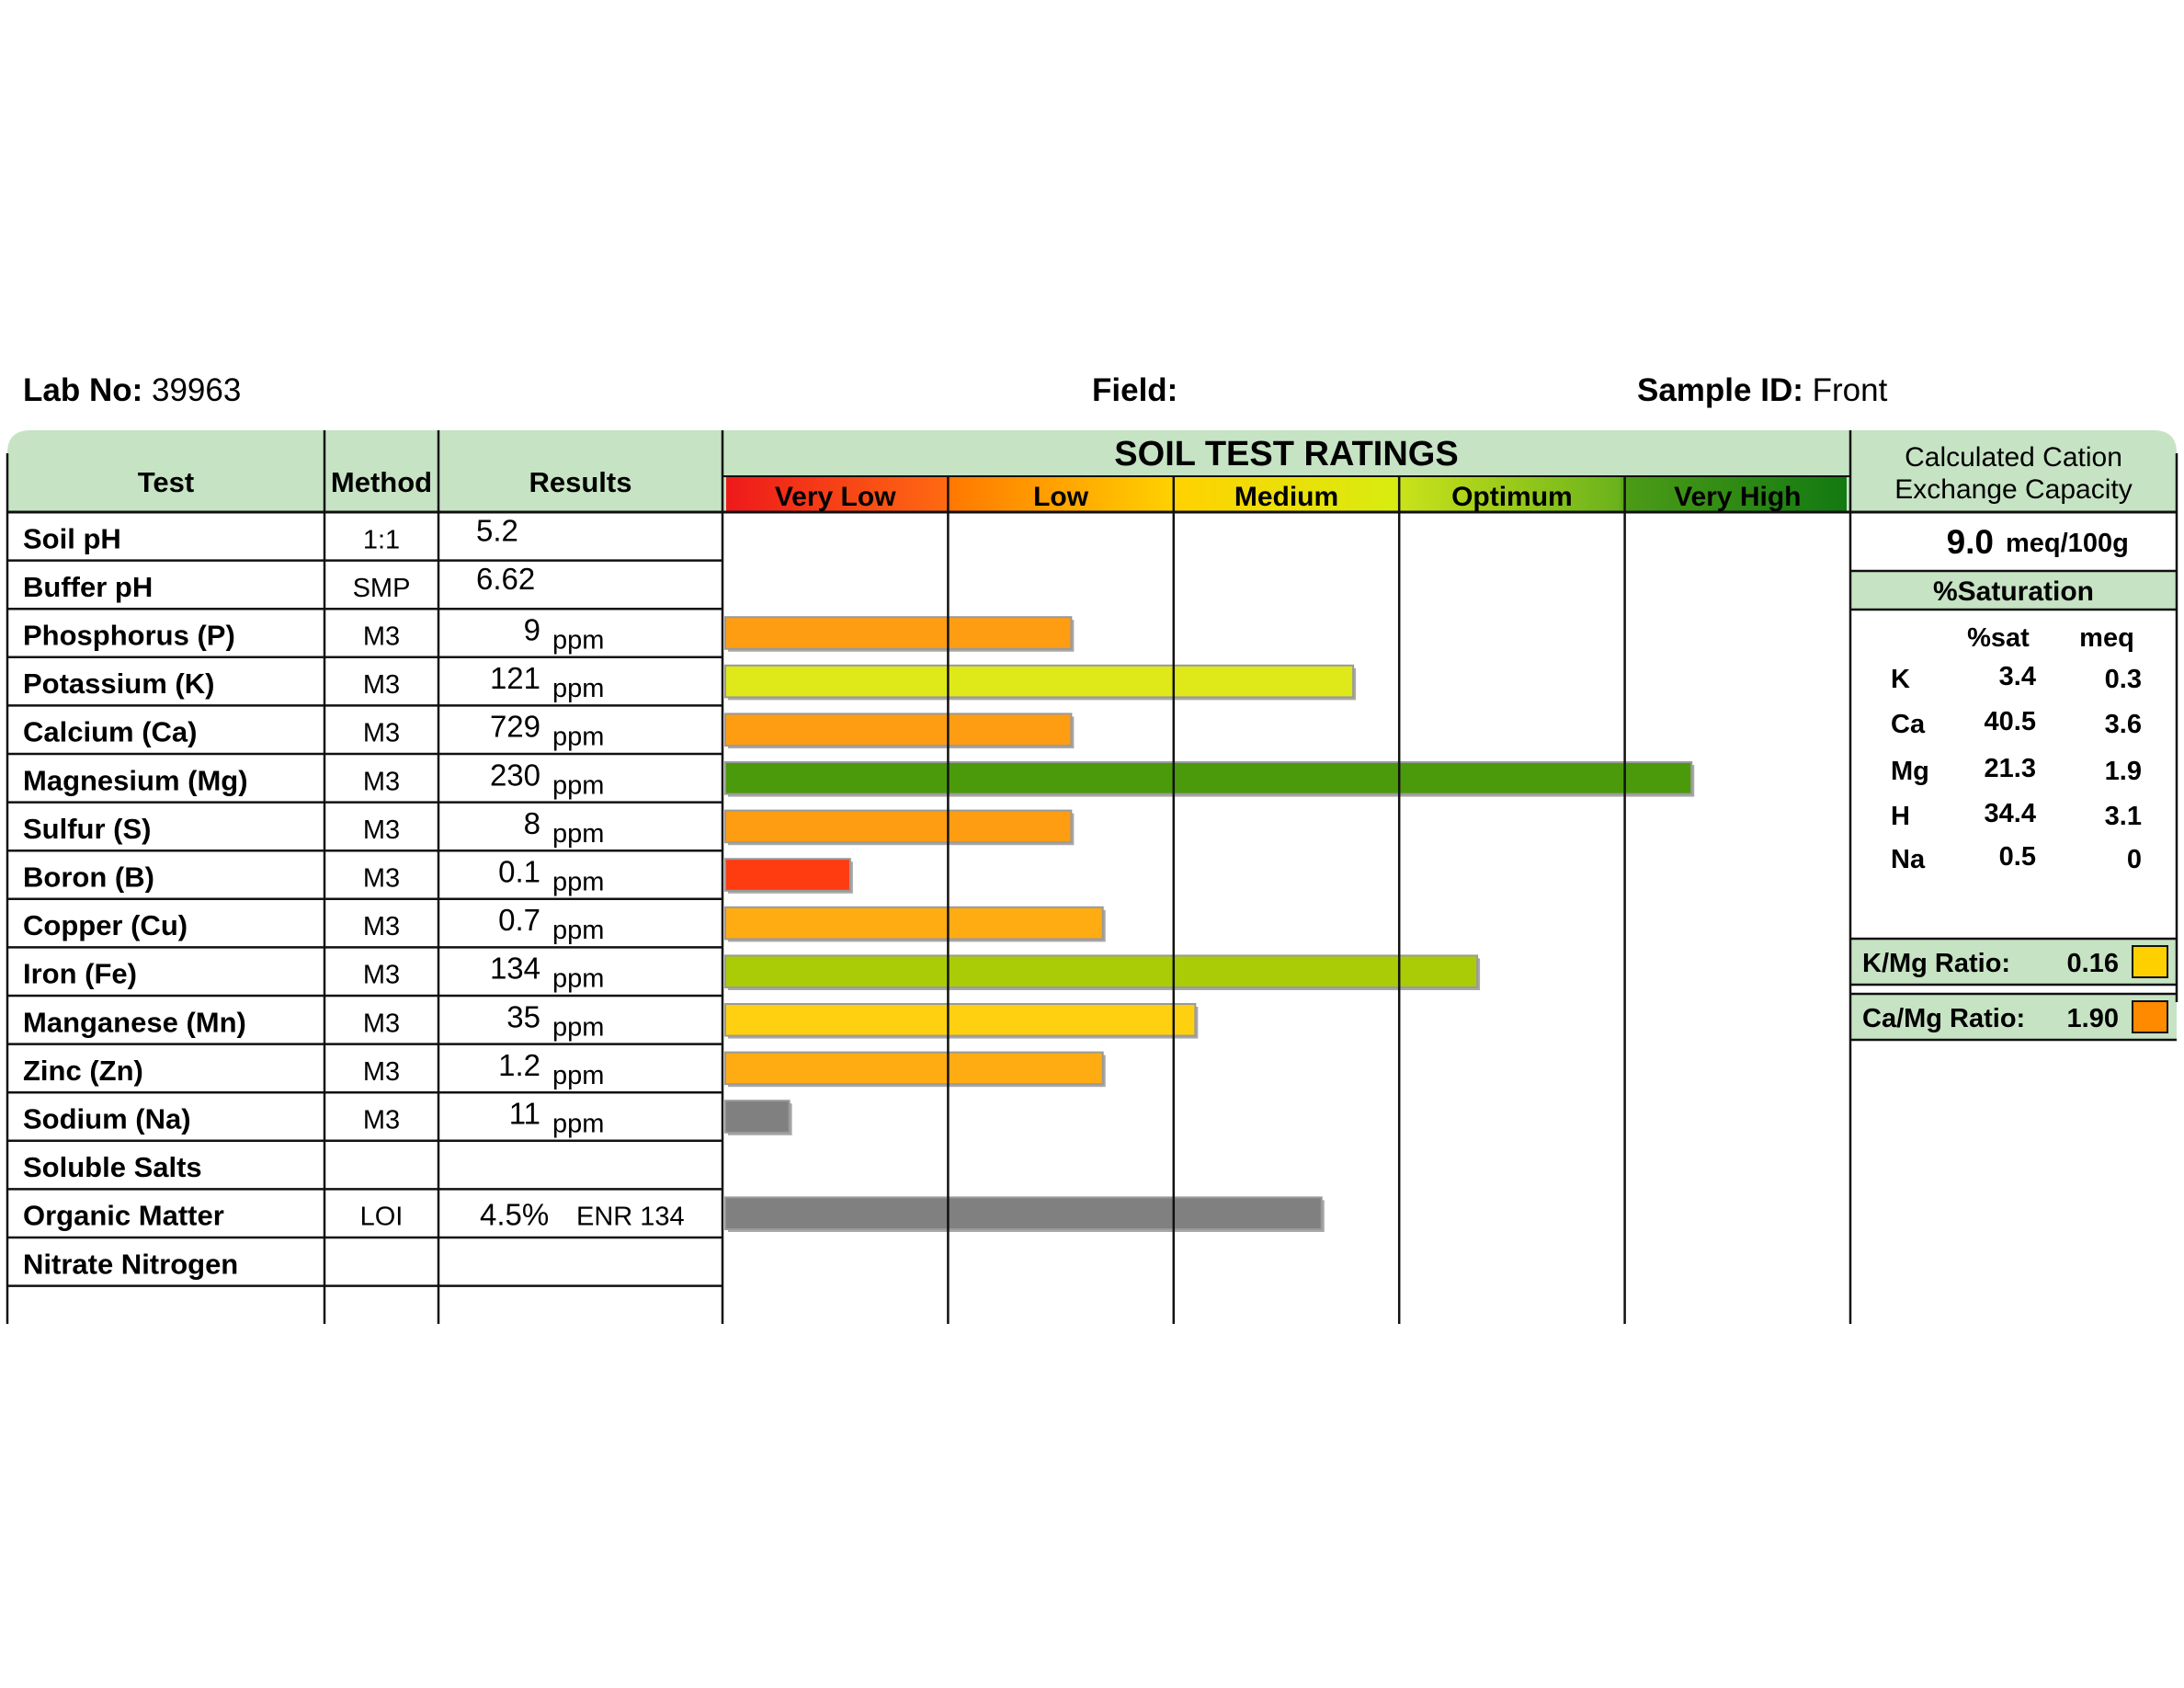  I want to click on lab-number: Lab No: 39963, so click(132, 391).